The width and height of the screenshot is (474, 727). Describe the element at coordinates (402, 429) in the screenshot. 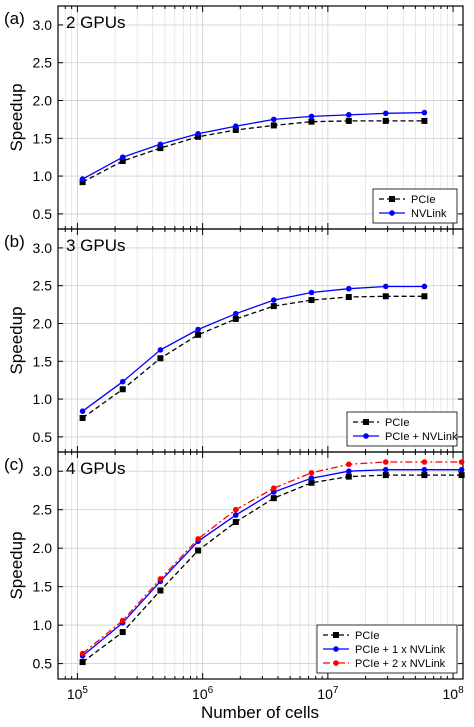

I see `legend-b: PCIe PCIe + NVLink` at that location.